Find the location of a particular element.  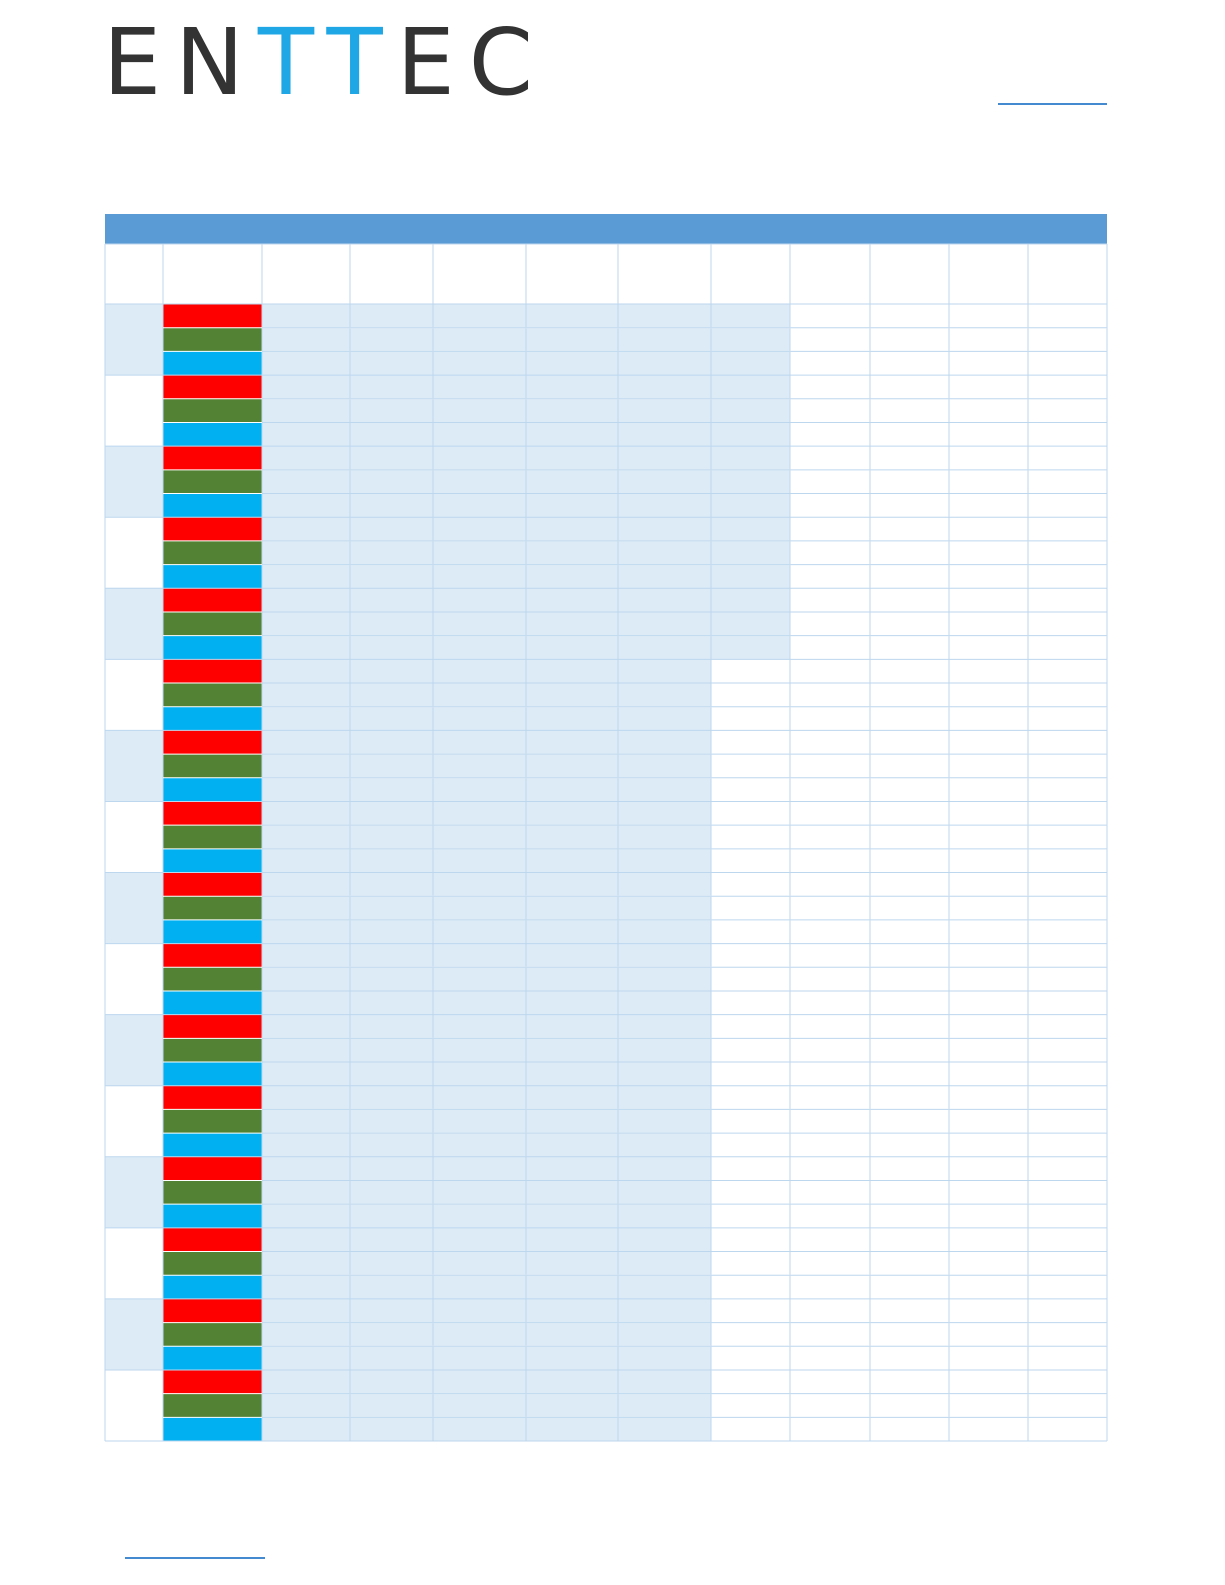

table-title-bar is located at coordinates (606, 229).